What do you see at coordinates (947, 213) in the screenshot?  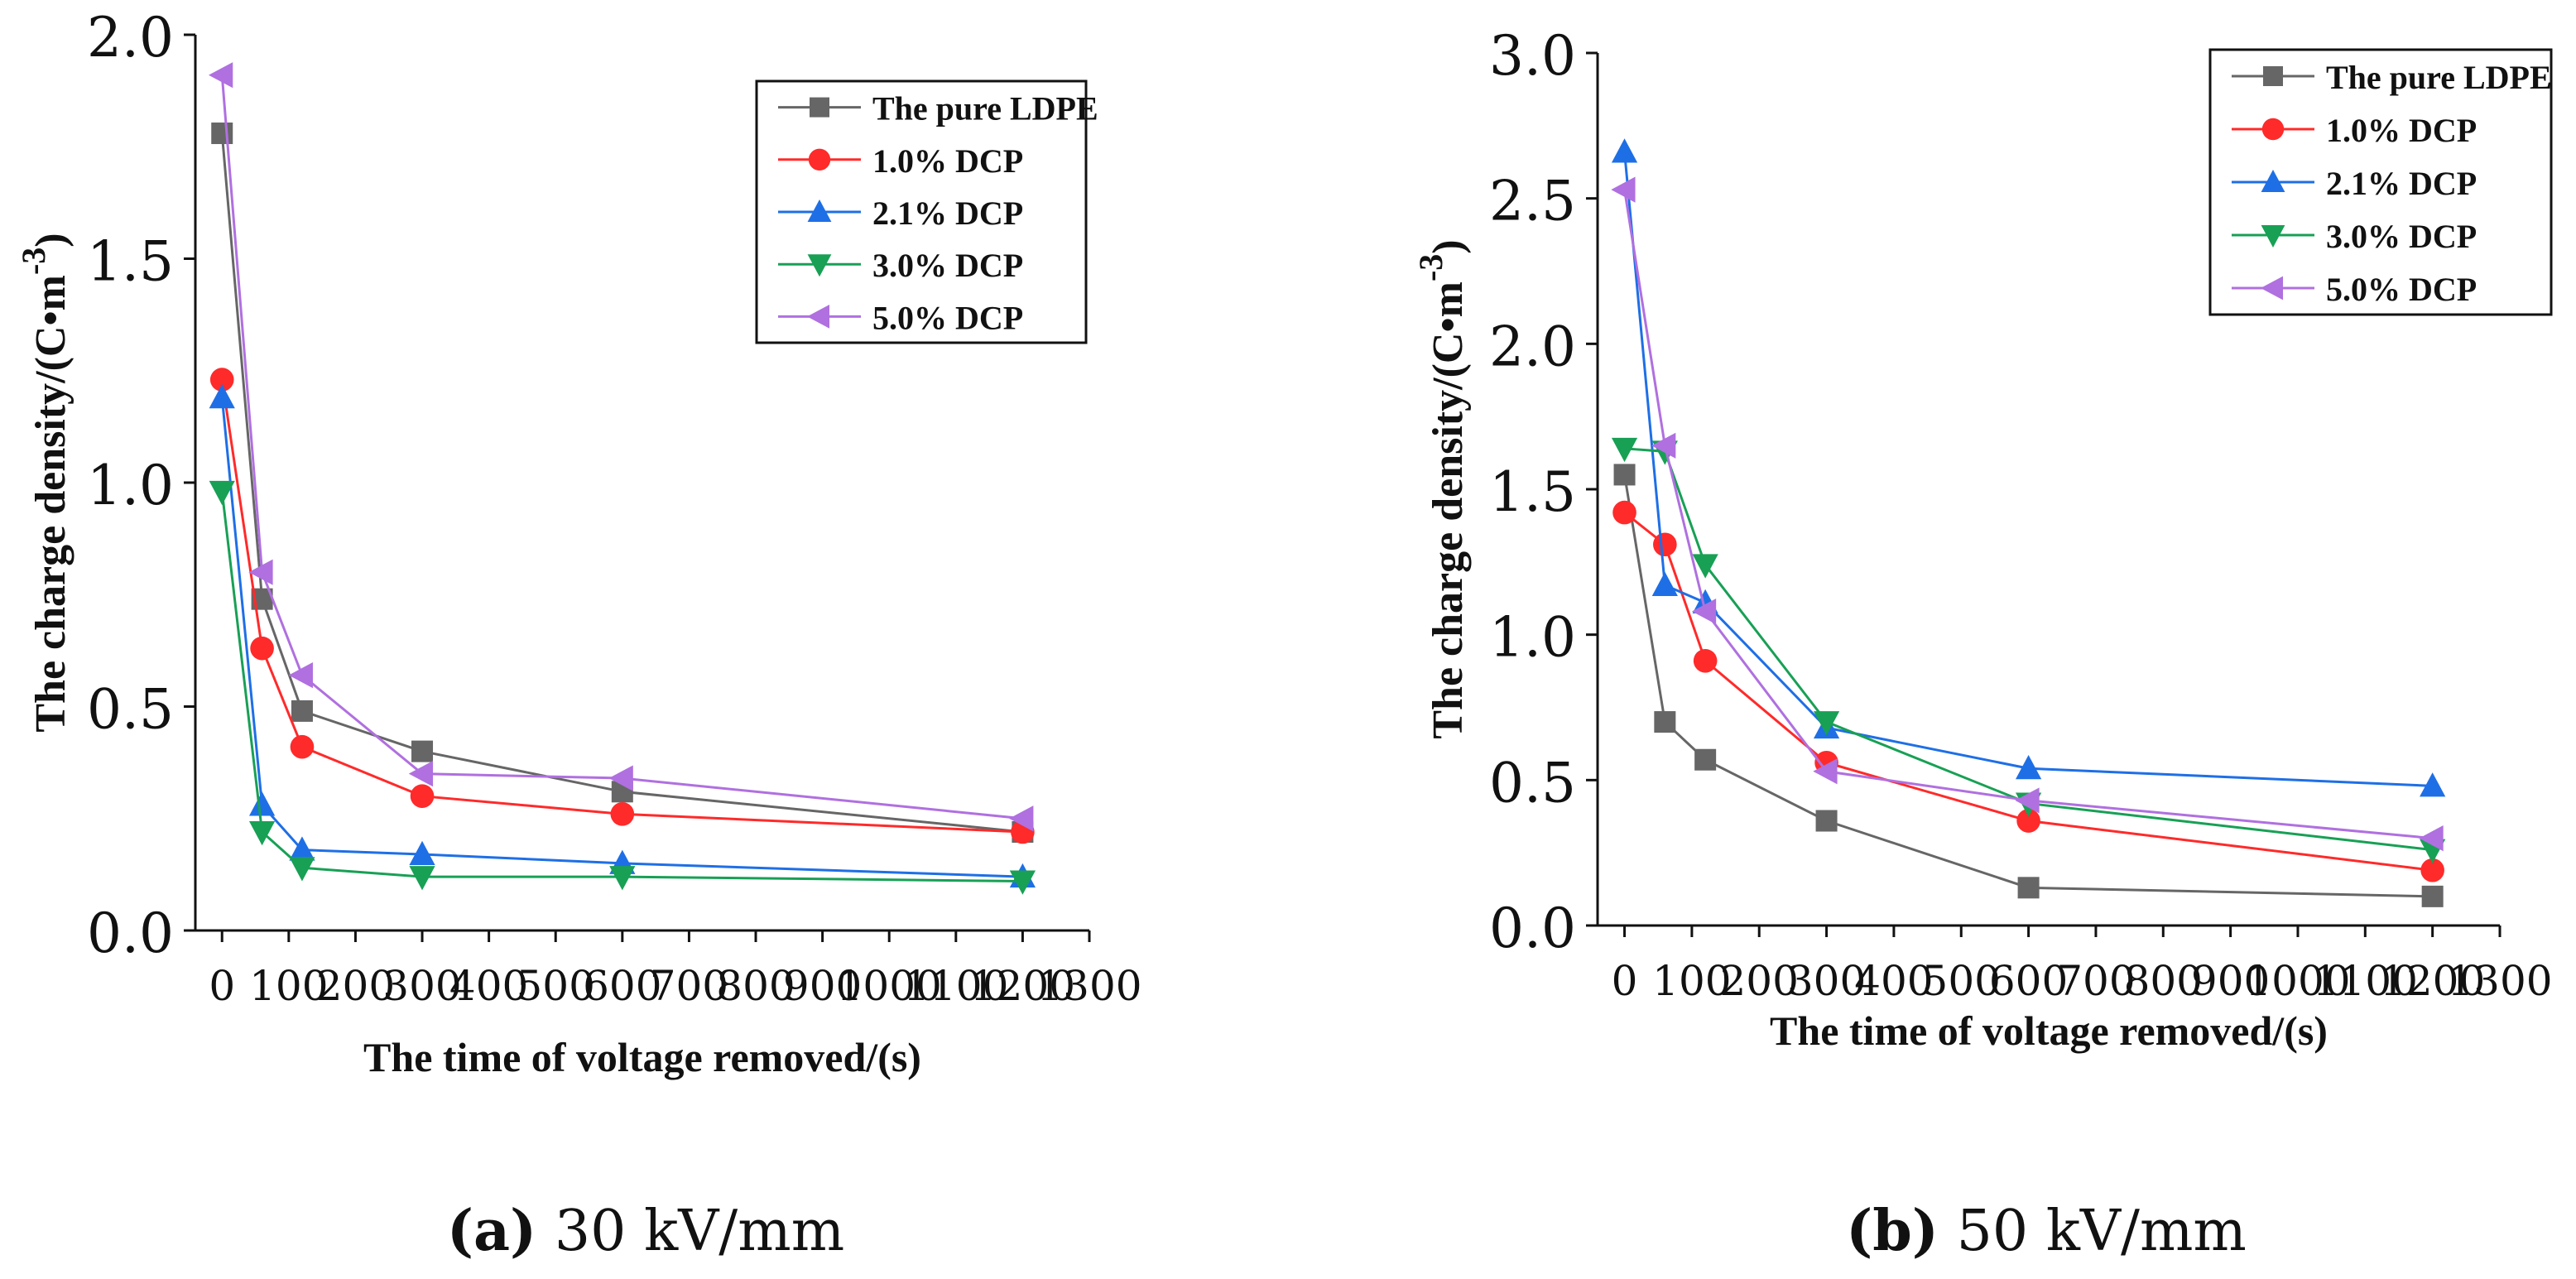 I see `legend-label: 2.1% DCP` at bounding box center [947, 213].